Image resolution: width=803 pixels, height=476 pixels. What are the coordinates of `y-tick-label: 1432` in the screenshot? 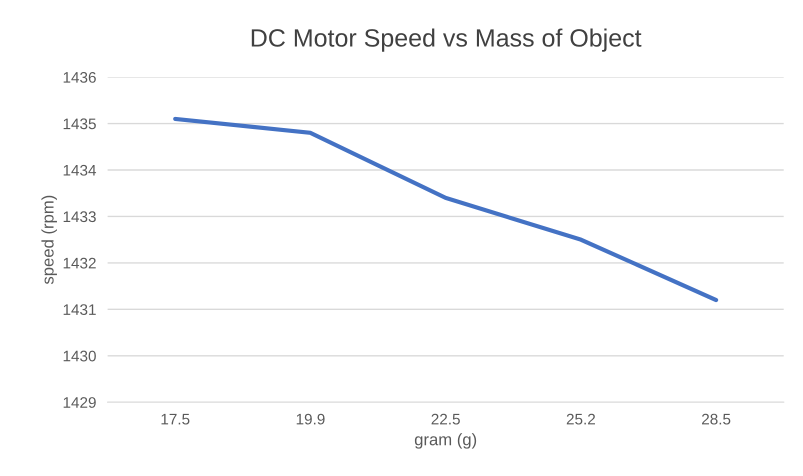 It's located at (80, 263).